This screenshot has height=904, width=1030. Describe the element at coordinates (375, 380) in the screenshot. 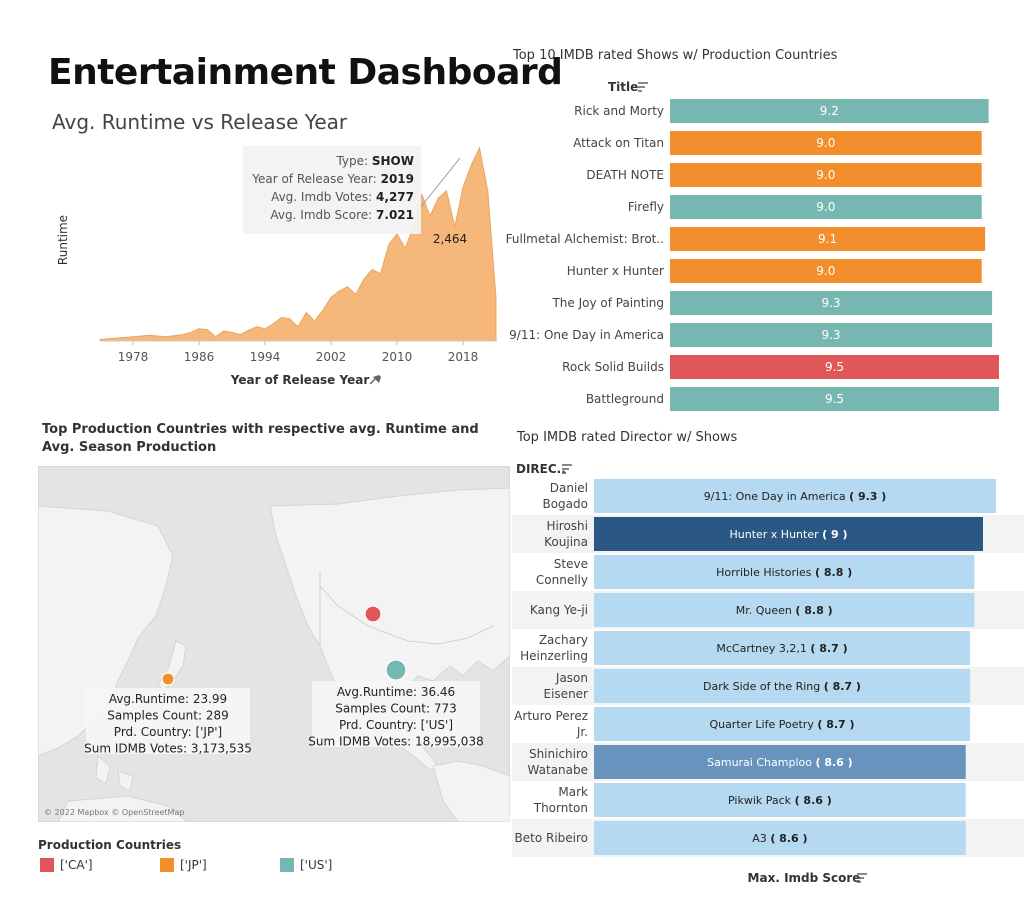

I see `pin-icon` at that location.